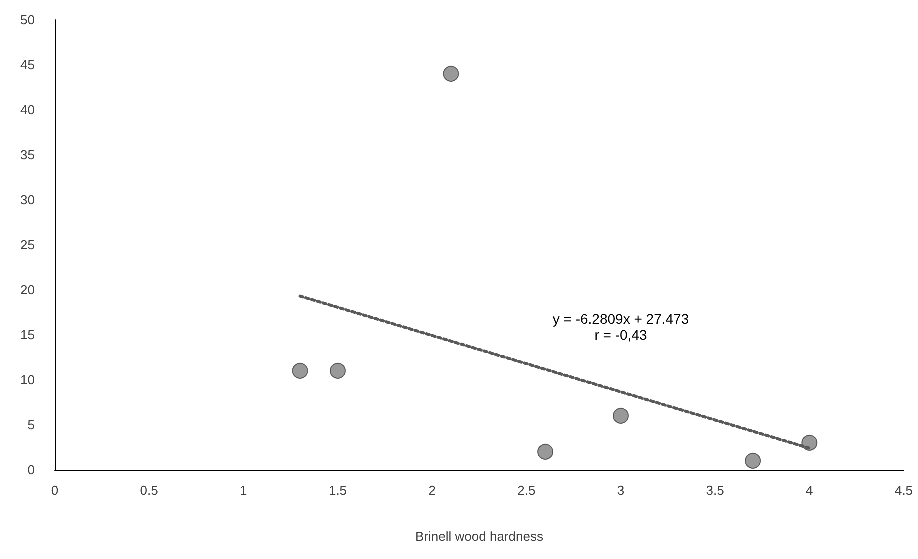 Image resolution: width=918 pixels, height=559 pixels. Describe the element at coordinates (27, 290) in the screenshot. I see `y-tick-label: 20` at that location.